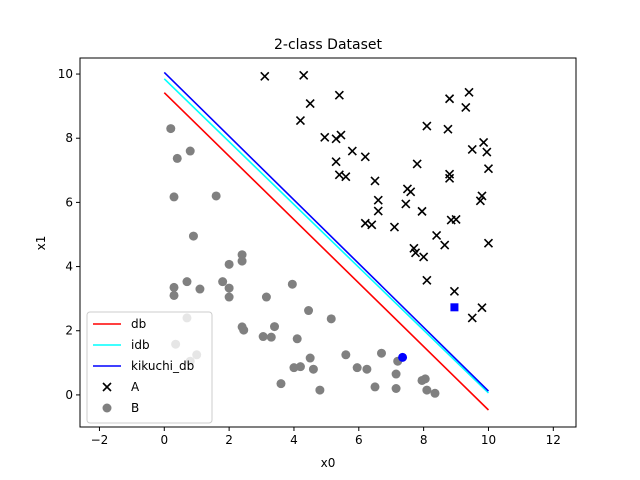  I want to click on x-tick-label: 2, so click(229, 440).